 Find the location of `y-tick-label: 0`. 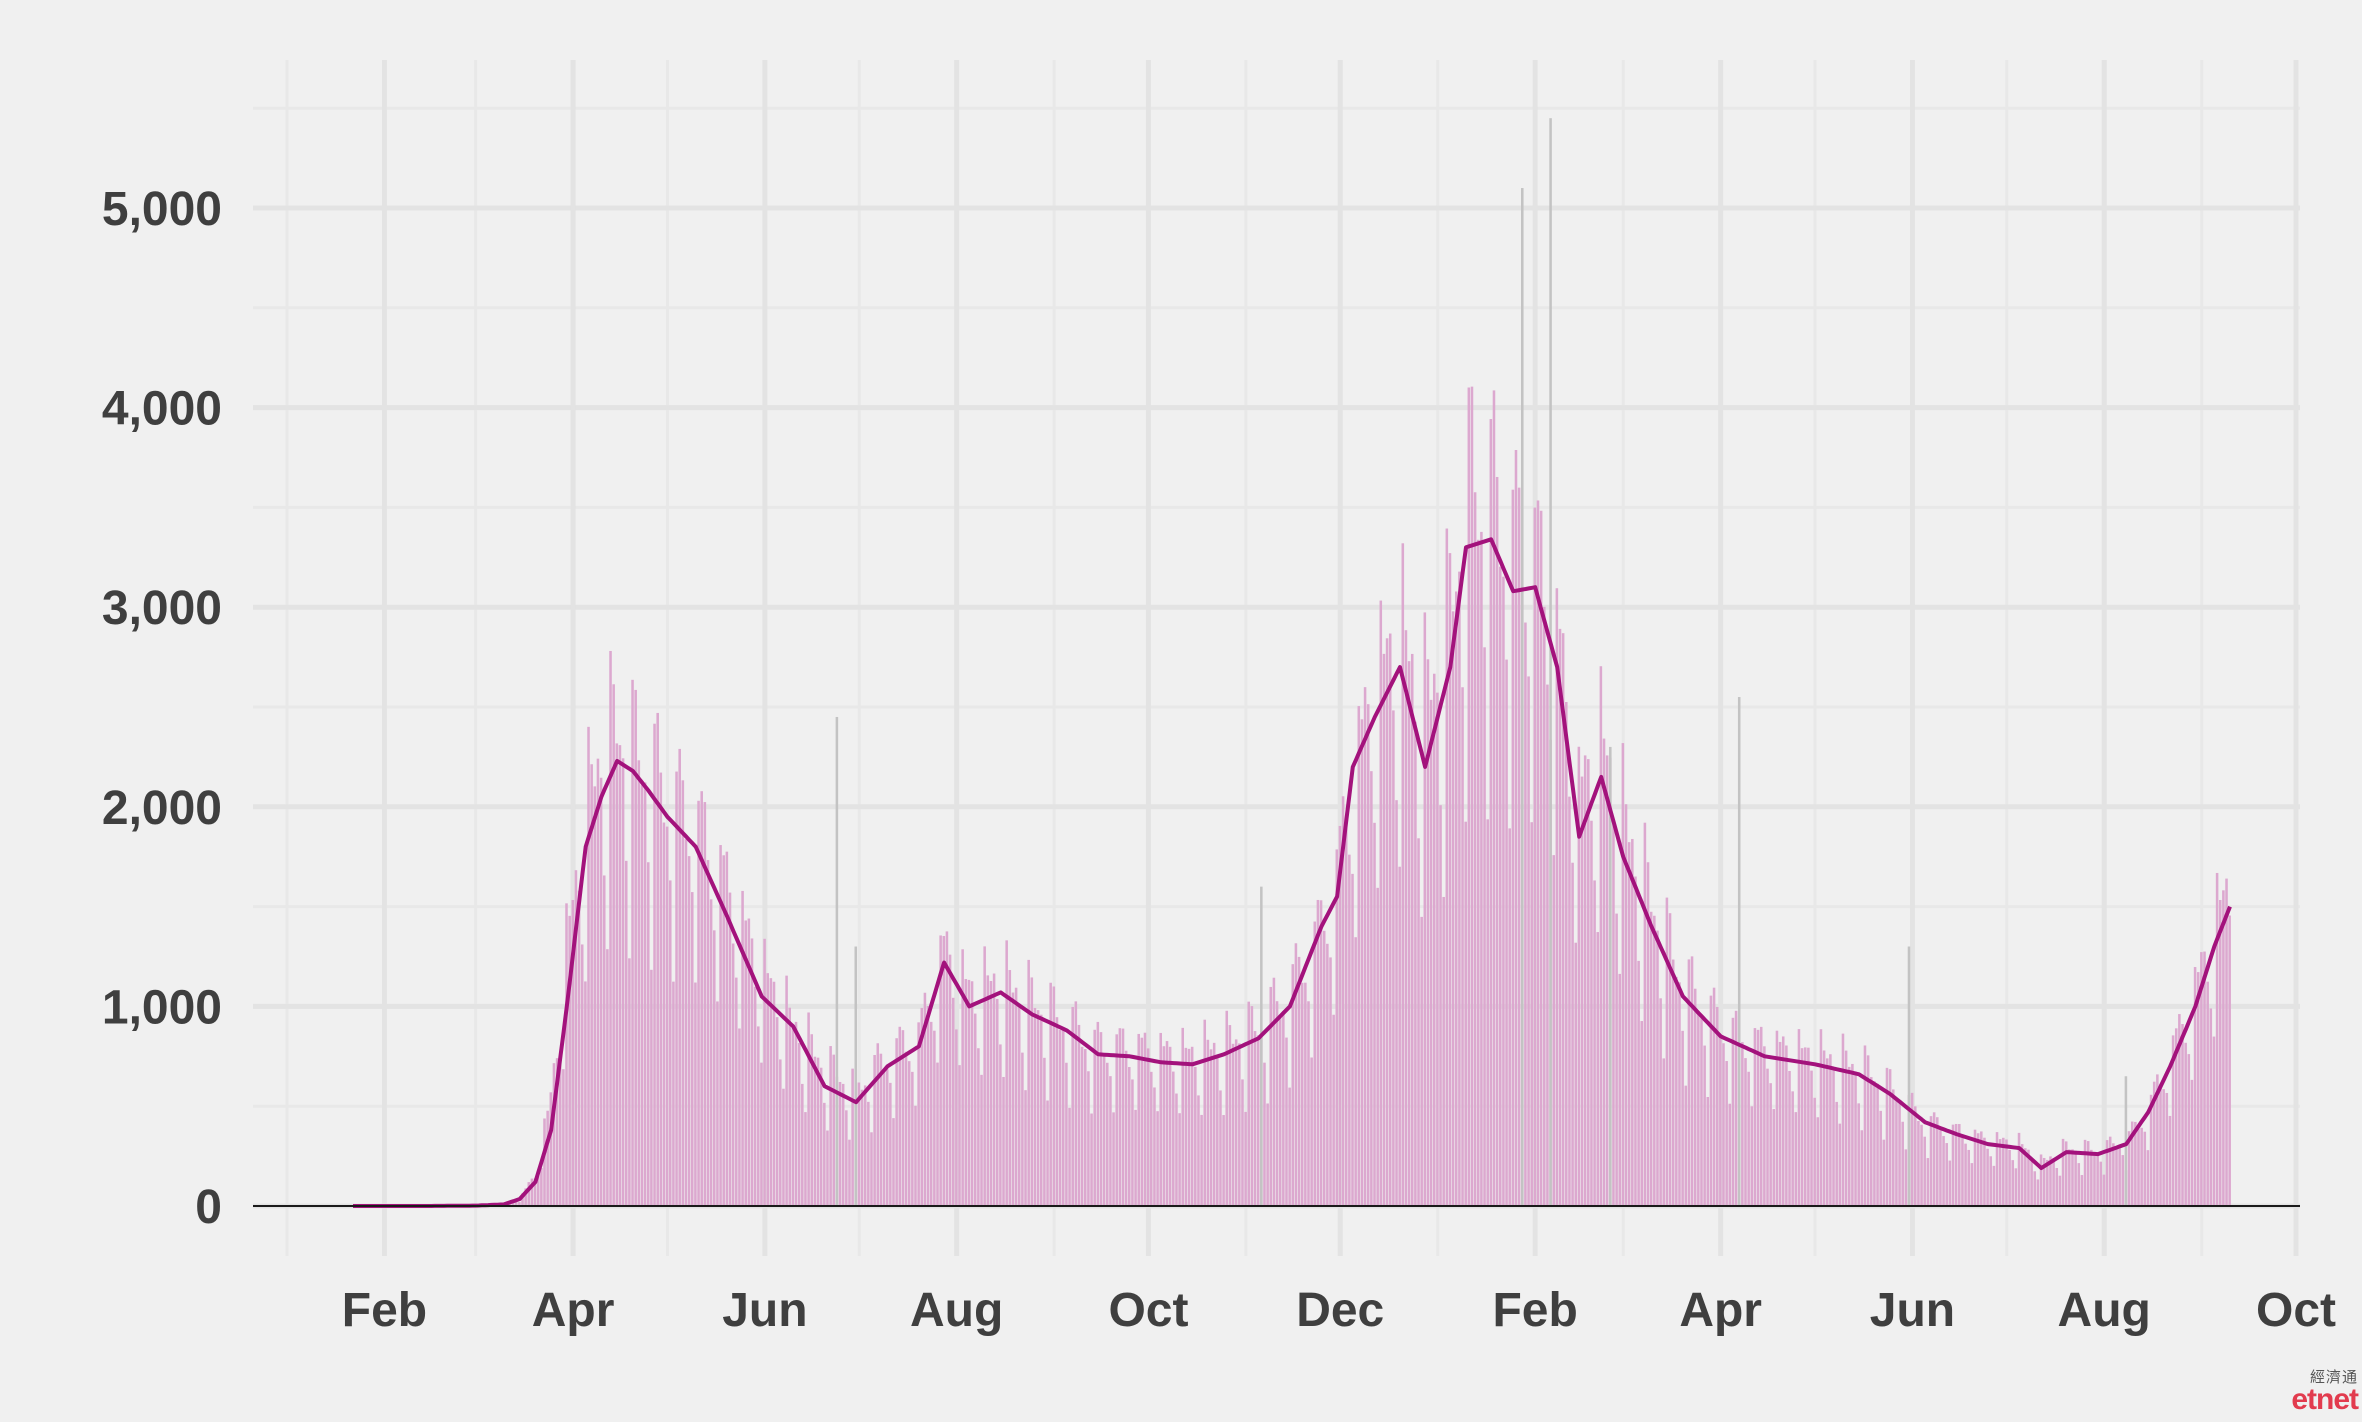

y-tick-label: 0 is located at coordinates (208, 1207).